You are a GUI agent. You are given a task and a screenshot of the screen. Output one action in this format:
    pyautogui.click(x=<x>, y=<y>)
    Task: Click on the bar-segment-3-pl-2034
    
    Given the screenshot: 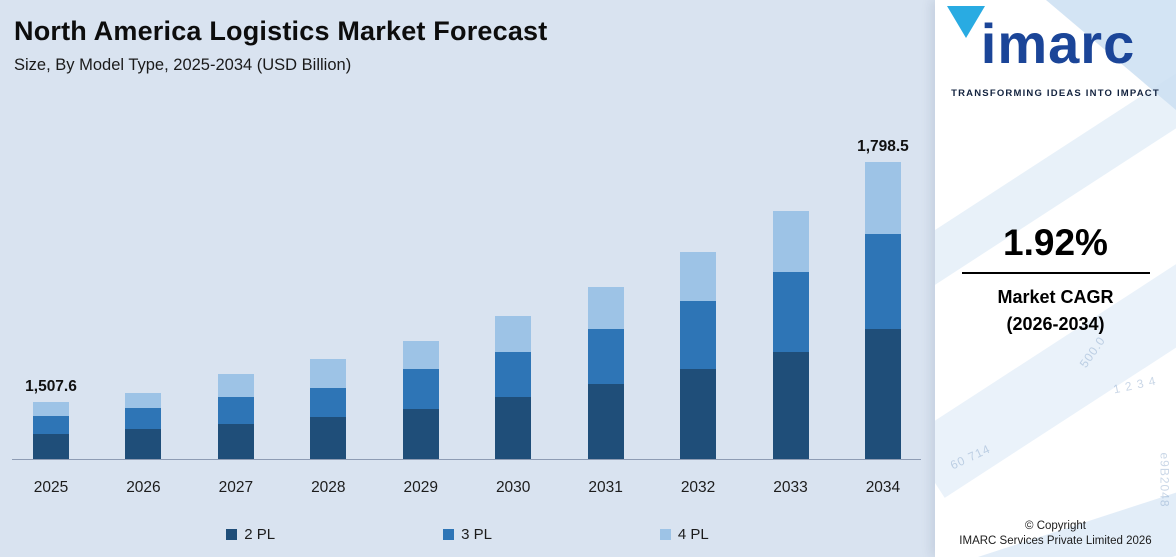 What is the action you would take?
    pyautogui.click(x=882, y=281)
    